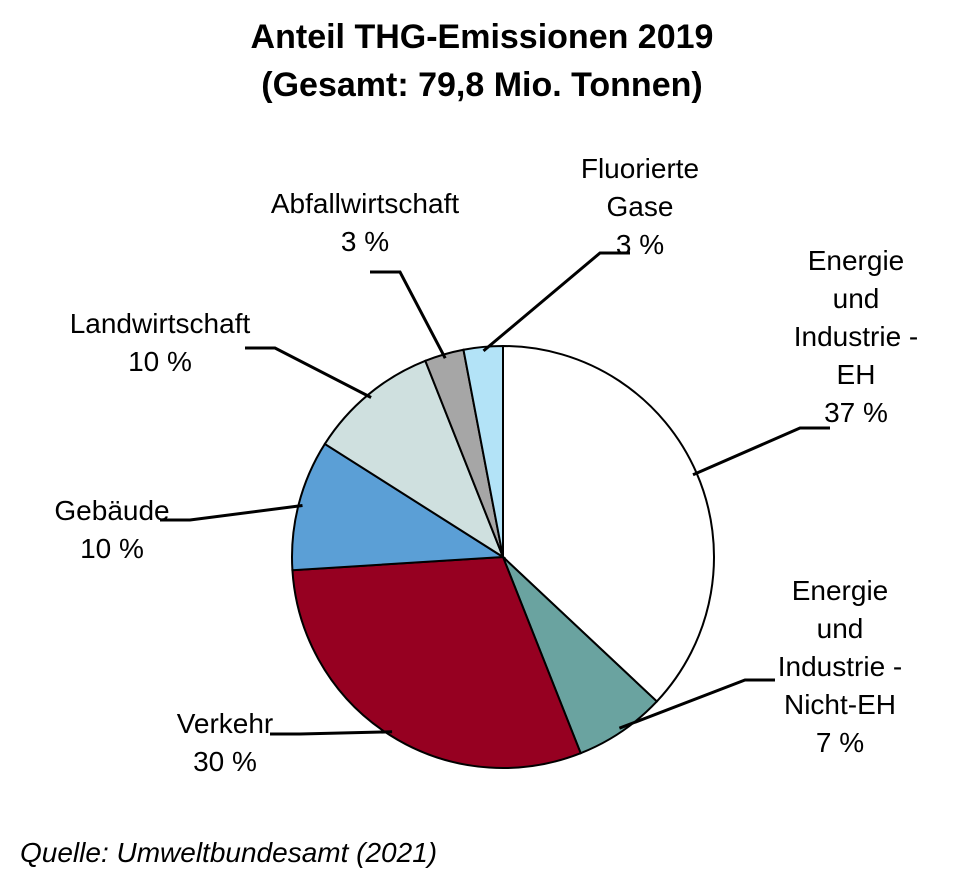  Describe the element at coordinates (408, 314) in the screenshot. I see `leader-line-abfallwirtschaft` at that location.